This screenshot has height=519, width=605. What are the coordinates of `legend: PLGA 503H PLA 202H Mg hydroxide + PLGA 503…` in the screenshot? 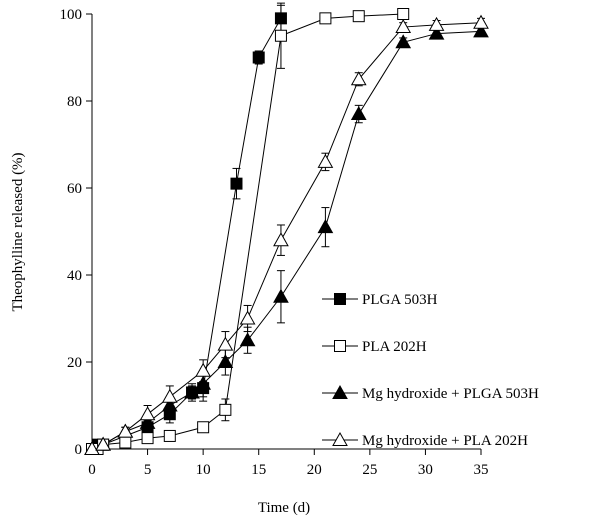 It's located at (430, 370).